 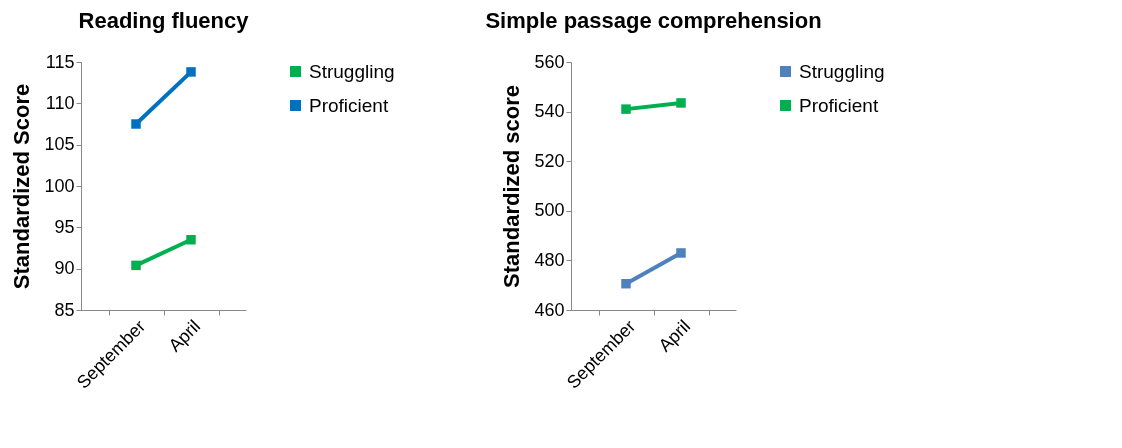 I want to click on y-tick-label: 105, so click(x=59, y=144).